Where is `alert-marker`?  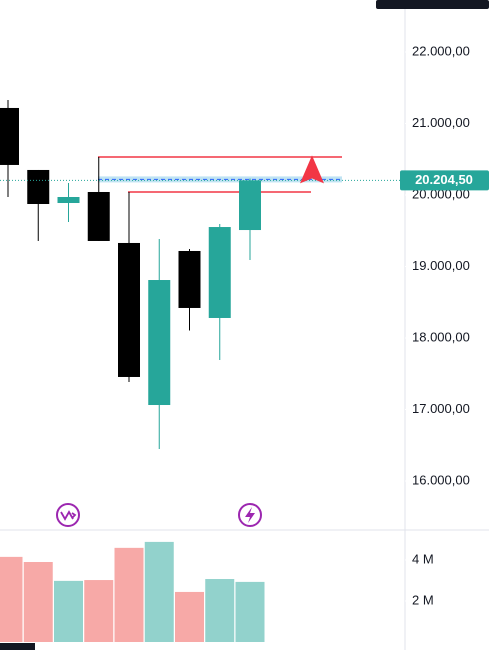
alert-marker is located at coordinates (312, 169).